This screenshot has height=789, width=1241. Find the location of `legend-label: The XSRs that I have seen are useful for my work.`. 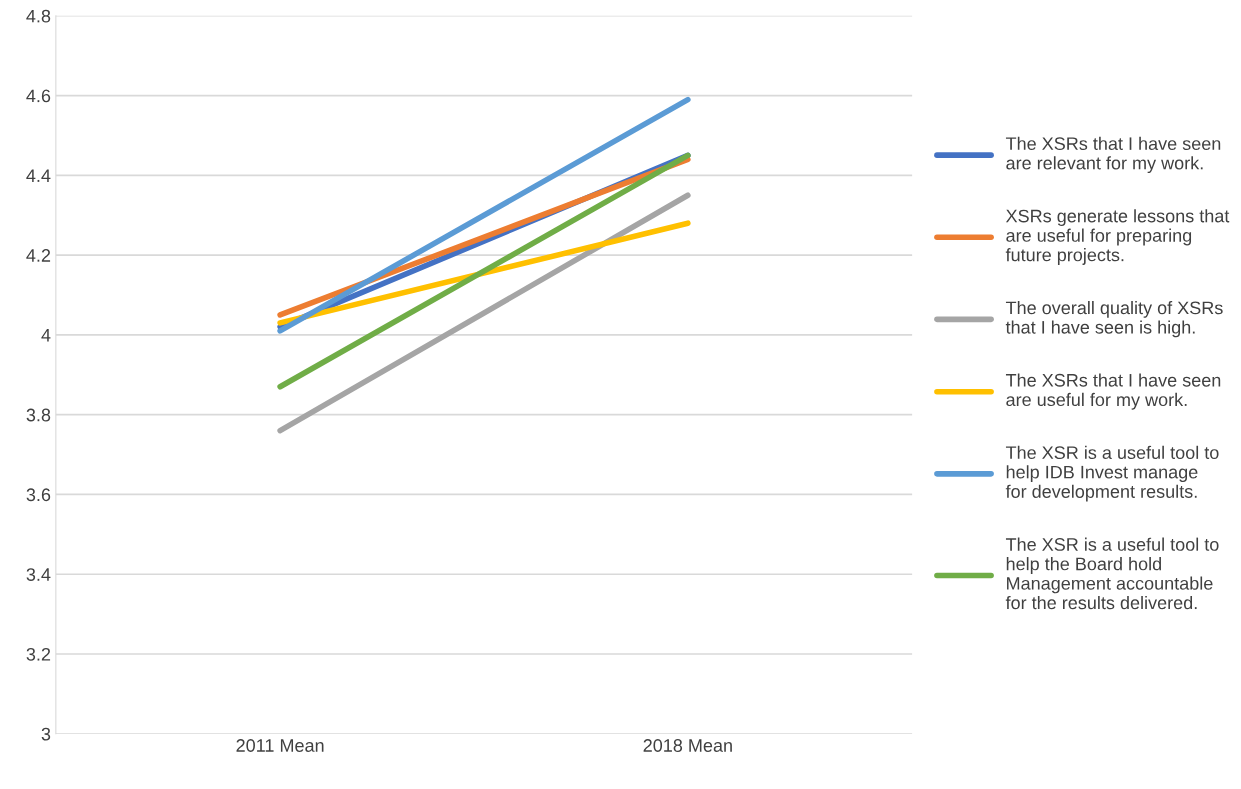

legend-label: The XSRs that I have seen are useful for my work. is located at coordinates (1113, 391).